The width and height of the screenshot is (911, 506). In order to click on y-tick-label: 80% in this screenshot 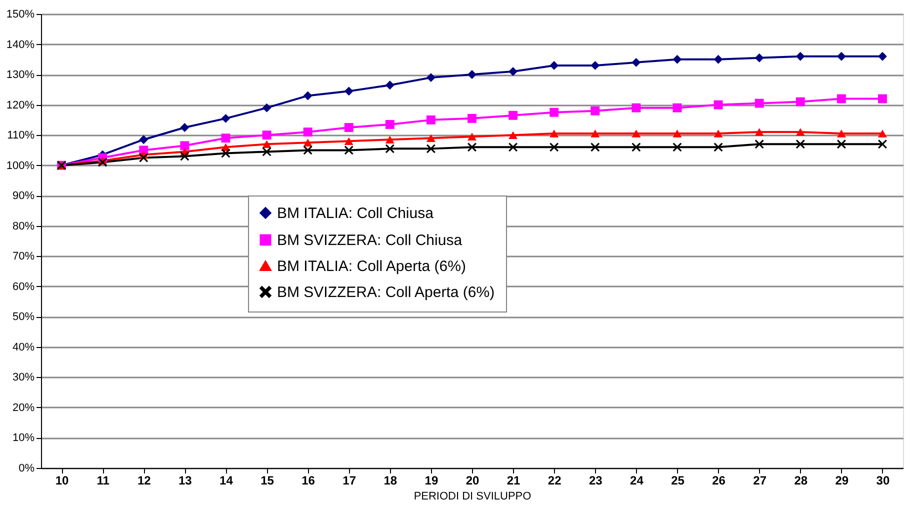, I will do `click(23, 226)`.